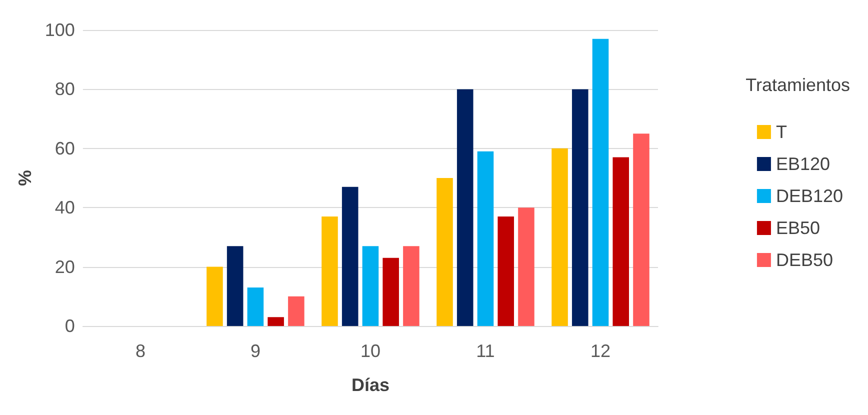 The height and width of the screenshot is (415, 868). Describe the element at coordinates (64, 148) in the screenshot. I see `y-tick-label: 60` at that location.